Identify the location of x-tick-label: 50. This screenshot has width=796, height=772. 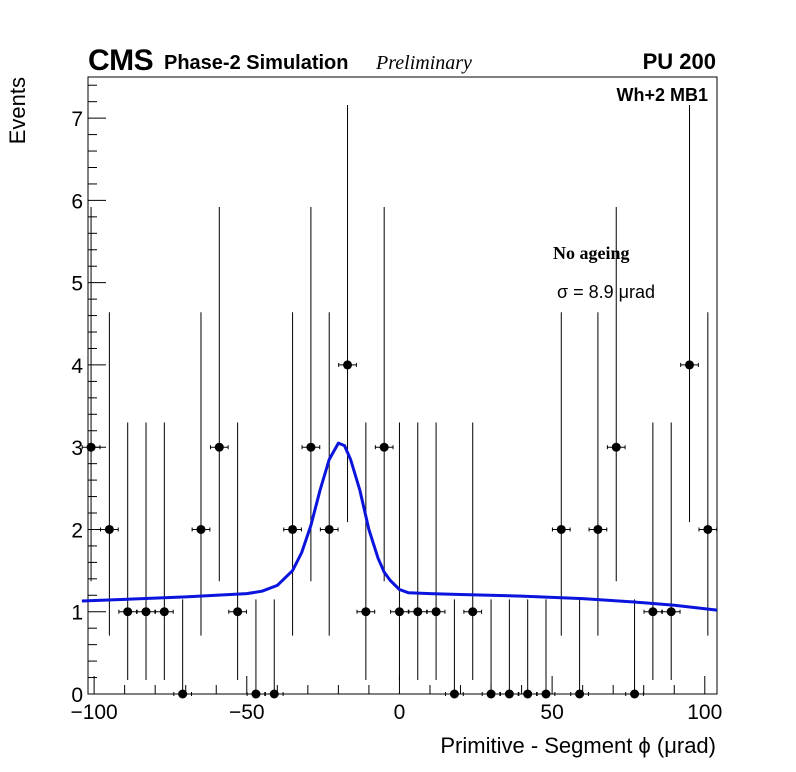
(551, 712).